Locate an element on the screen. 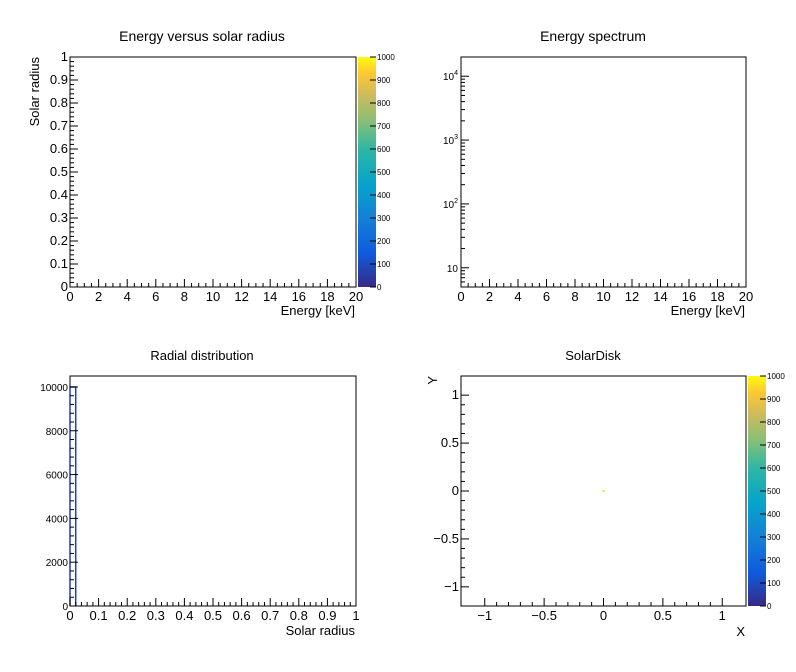 The width and height of the screenshot is (796, 672). y-tick-label: 0.2 is located at coordinates (59, 240).